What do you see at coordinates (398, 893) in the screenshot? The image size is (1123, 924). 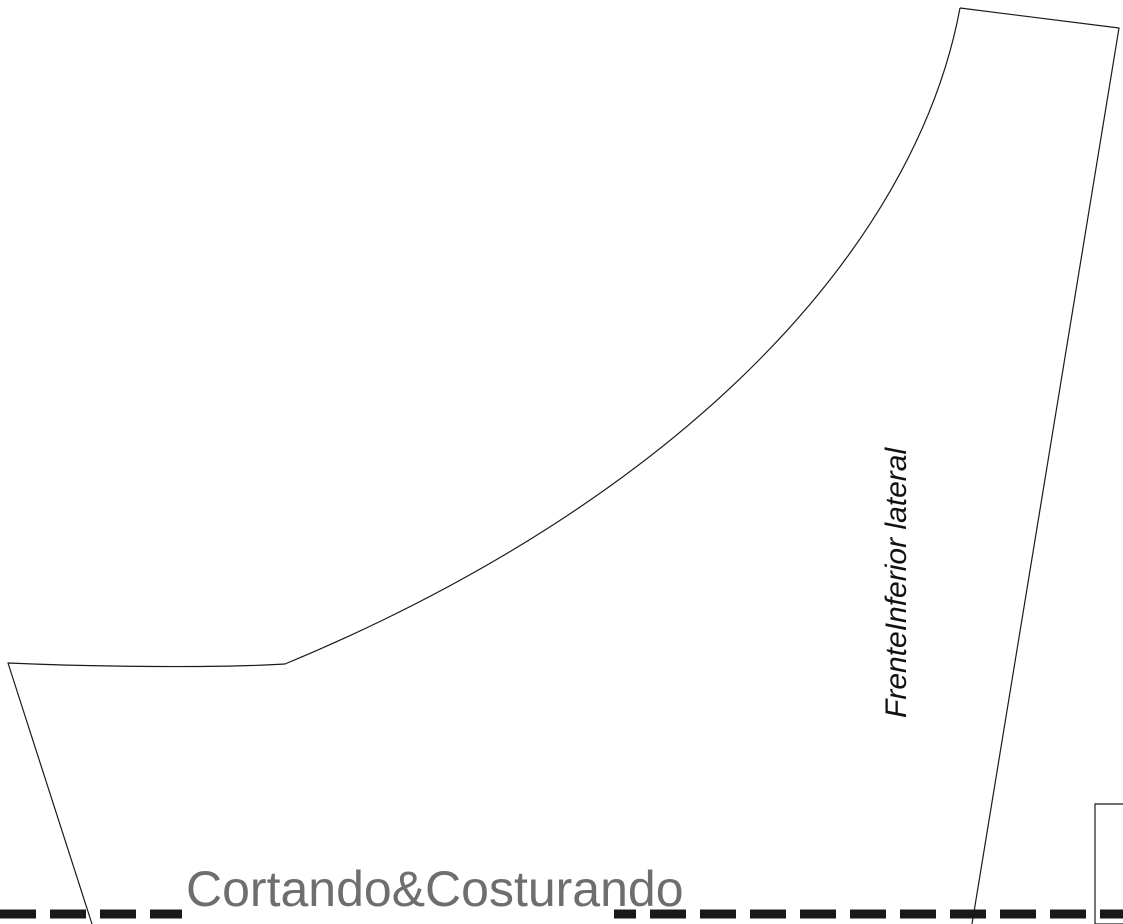 I see `watermark-backdrop` at bounding box center [398, 893].